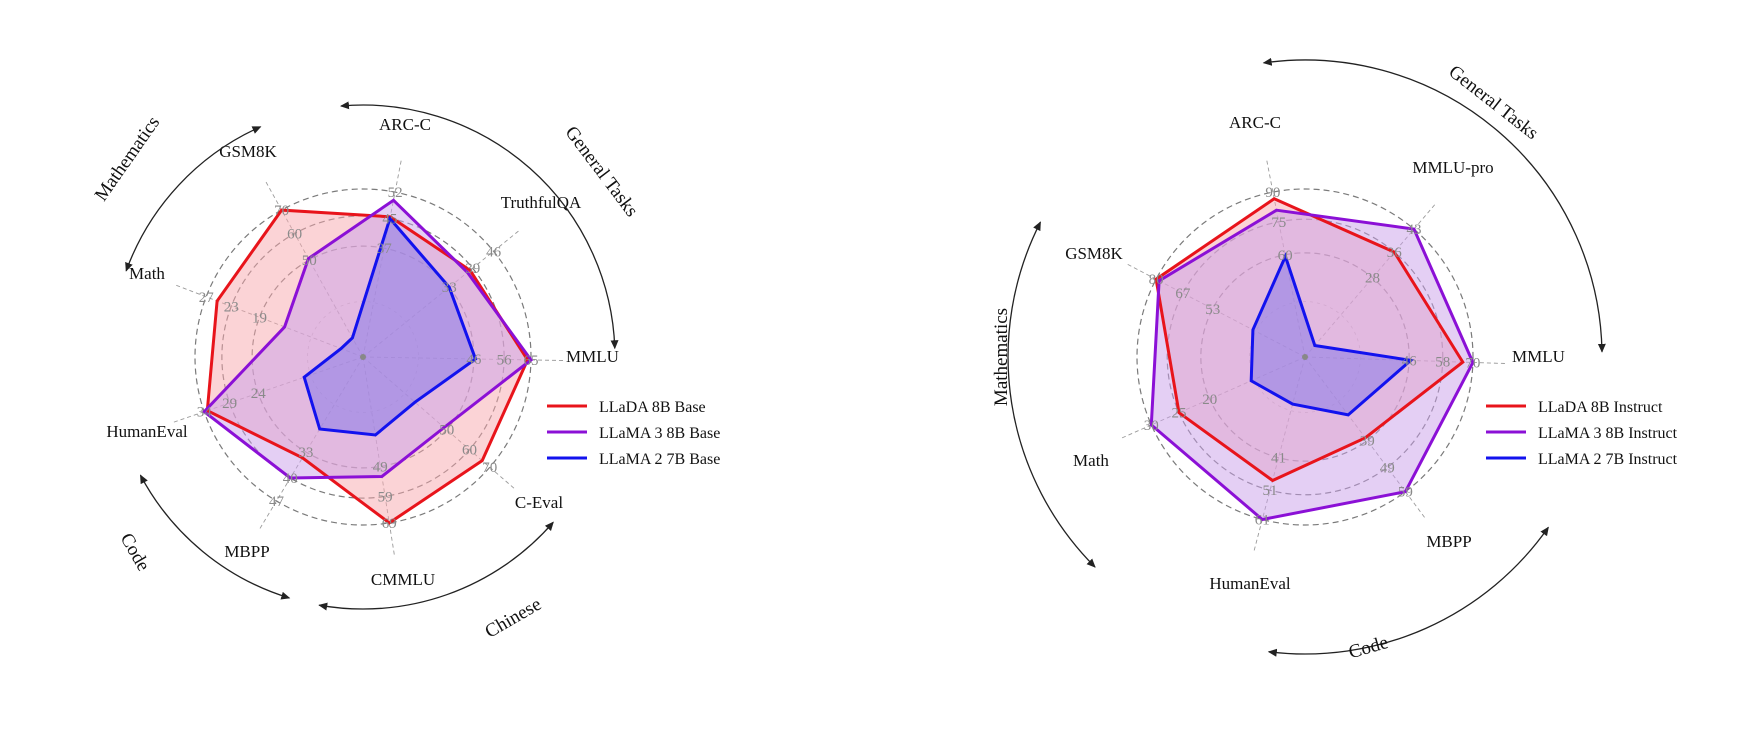  I want to click on legend-label-llama-2-7b-instruct: LLaMA 2 7B Instruct, so click(1608, 459).